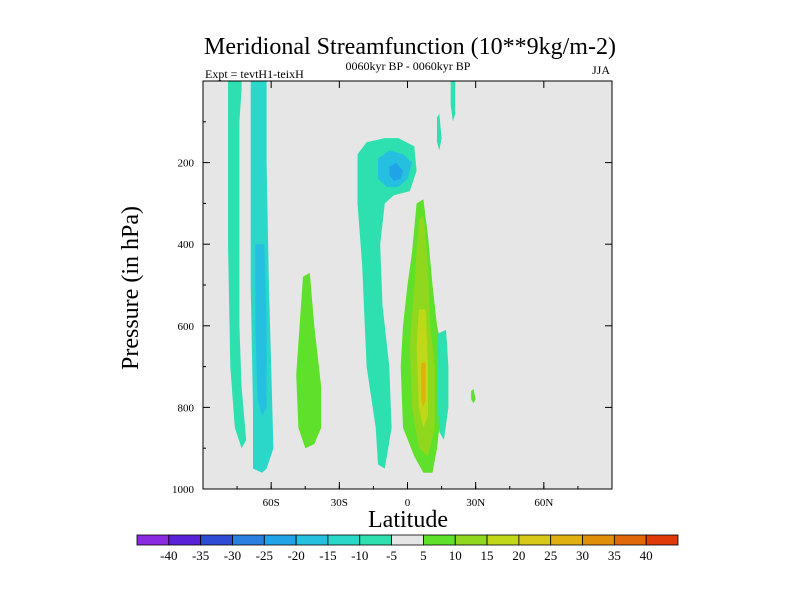  I want to click on y-tick-label: 200, so click(186, 164).